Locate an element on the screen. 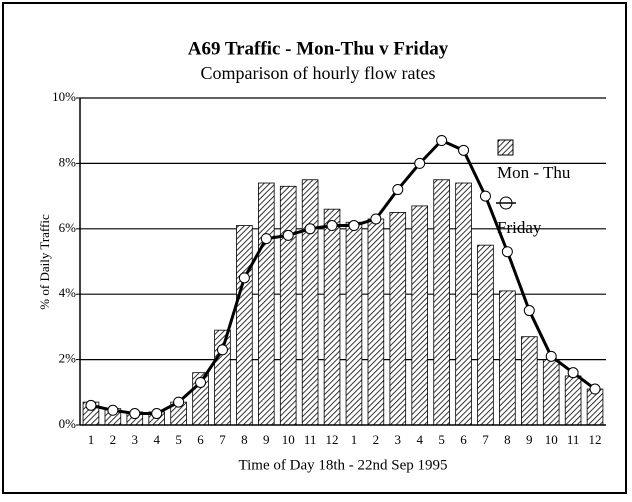 The image size is (632, 502). x-axis-label: Time of Day 18th - 22nd Sep 1995 is located at coordinates (342, 465).